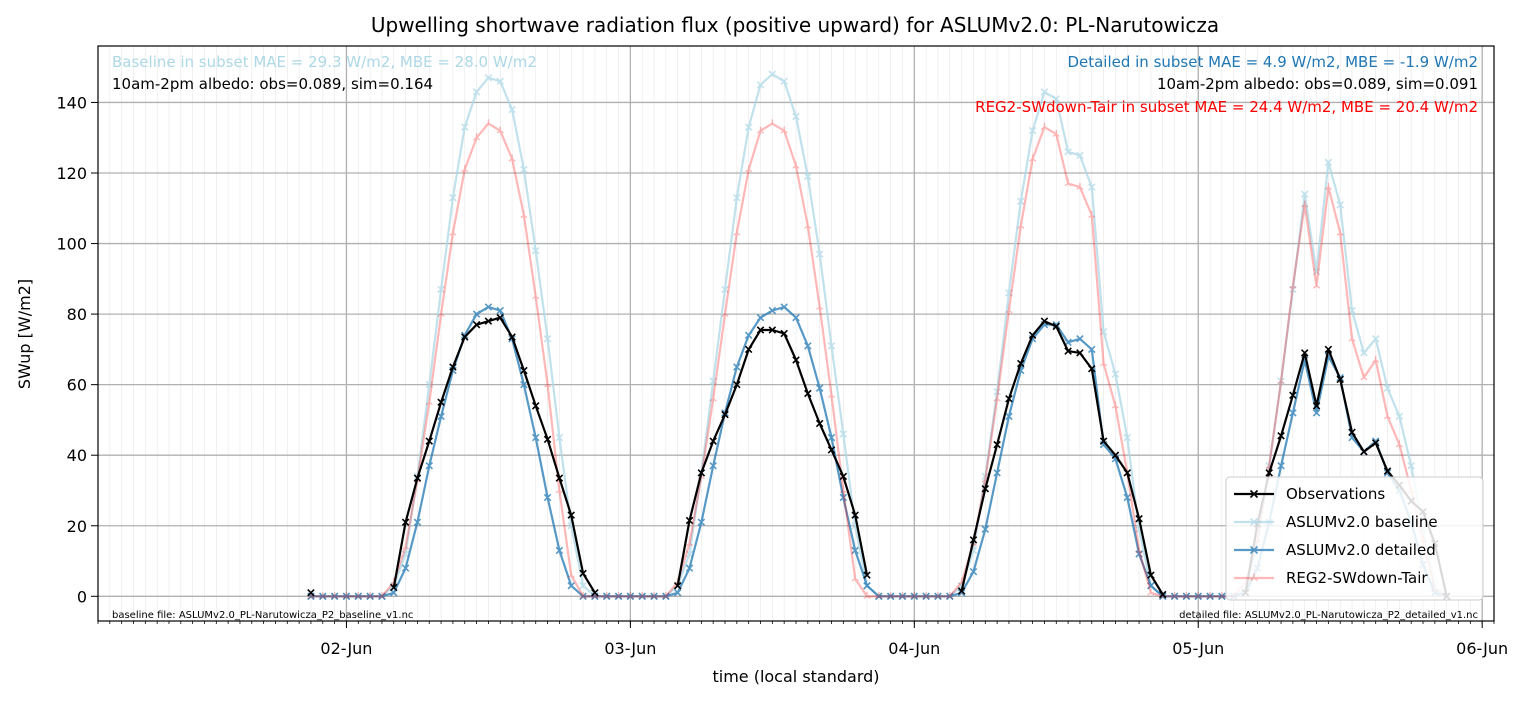 This screenshot has width=1517, height=701. Describe the element at coordinates (24, 334) in the screenshot. I see `y-axis-label: SWup [W/m2]` at that location.